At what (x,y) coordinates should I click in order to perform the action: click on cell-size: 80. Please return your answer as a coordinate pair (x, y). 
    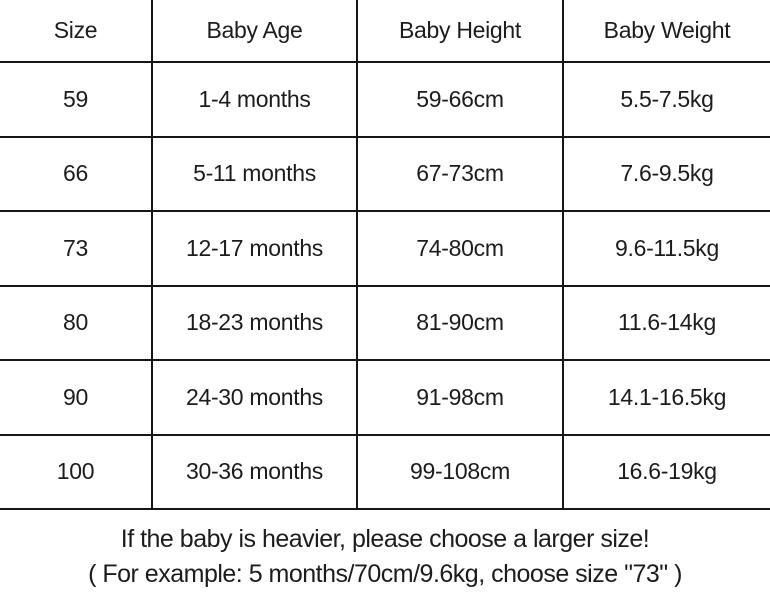
    Looking at the image, I should click on (76, 323).